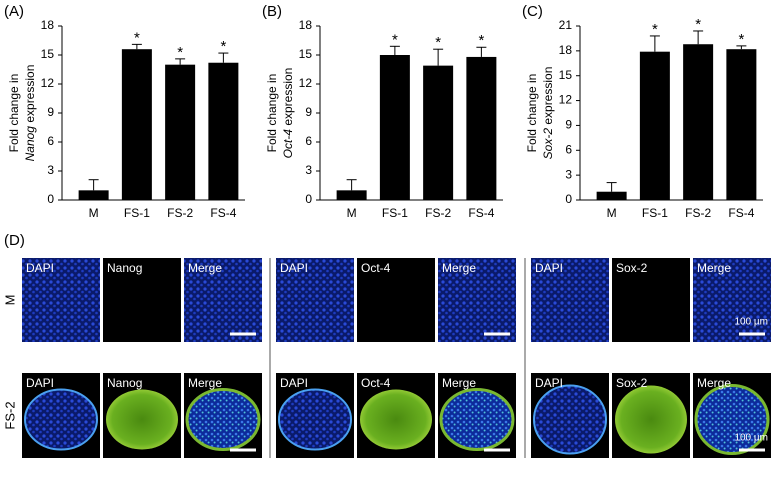 The image size is (778, 482). What do you see at coordinates (14, 11) in the screenshot?
I see `panel-label: (A)` at bounding box center [14, 11].